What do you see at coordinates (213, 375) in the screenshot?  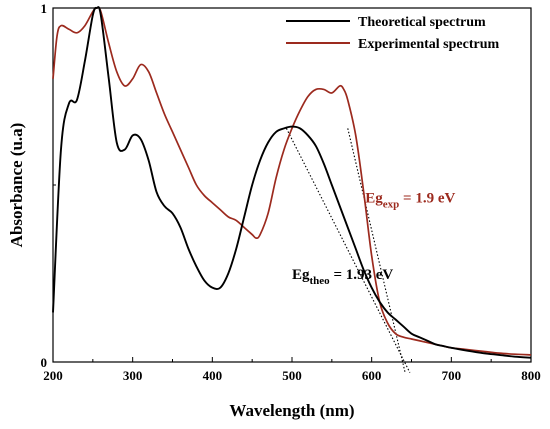 I see `x-tick-label: 400` at bounding box center [213, 375].